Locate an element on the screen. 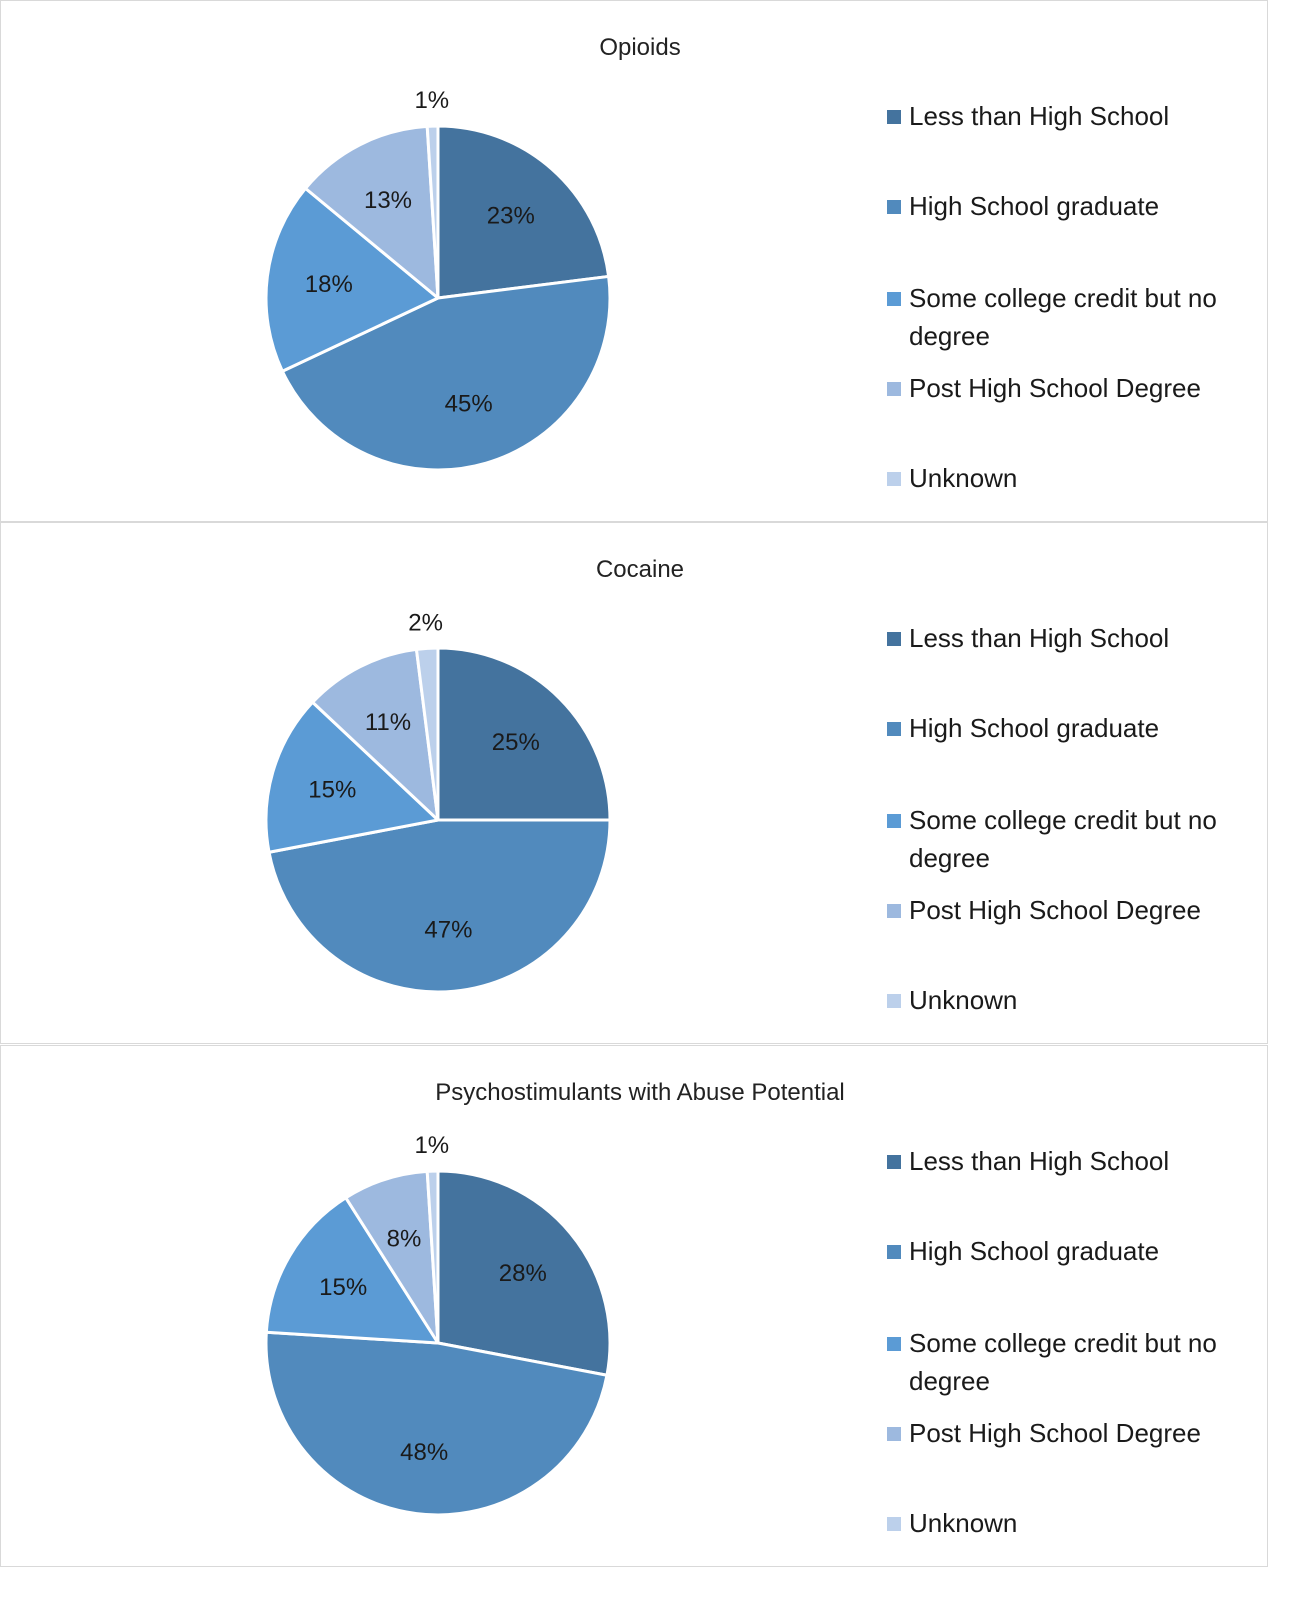 Image resolution: width=1303 pixels, height=1612 pixels. slice-data-label: 23% is located at coordinates (511, 215).